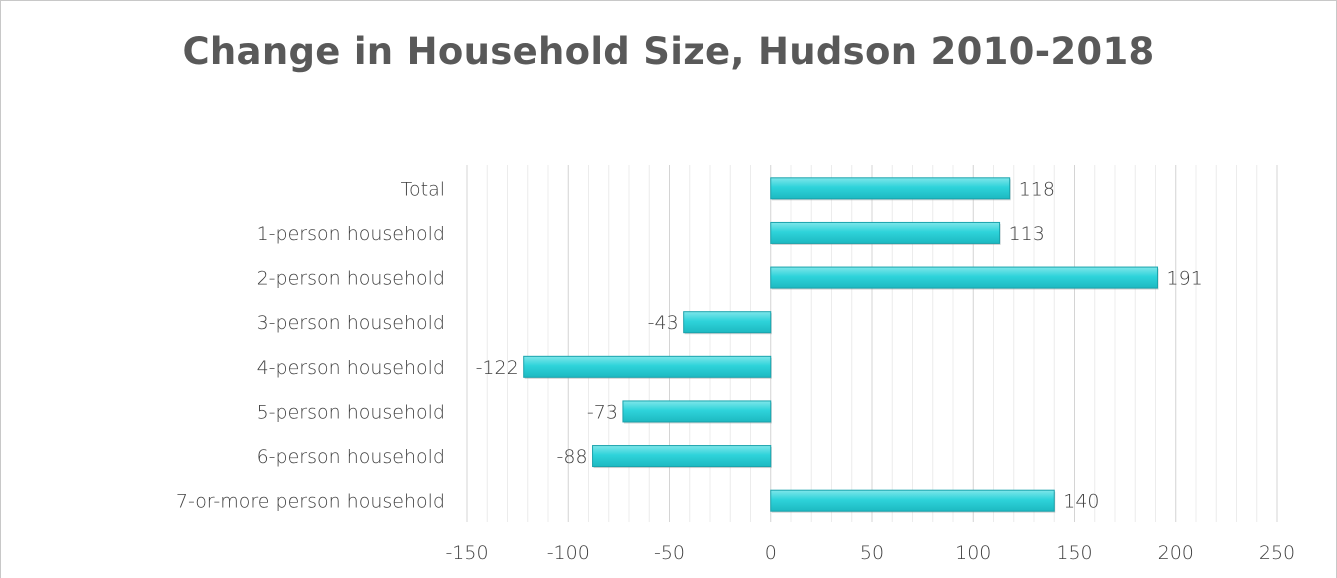 This screenshot has height=578, width=1337. Describe the element at coordinates (1074, 553) in the screenshot. I see `x-tick-label: 150` at that location.